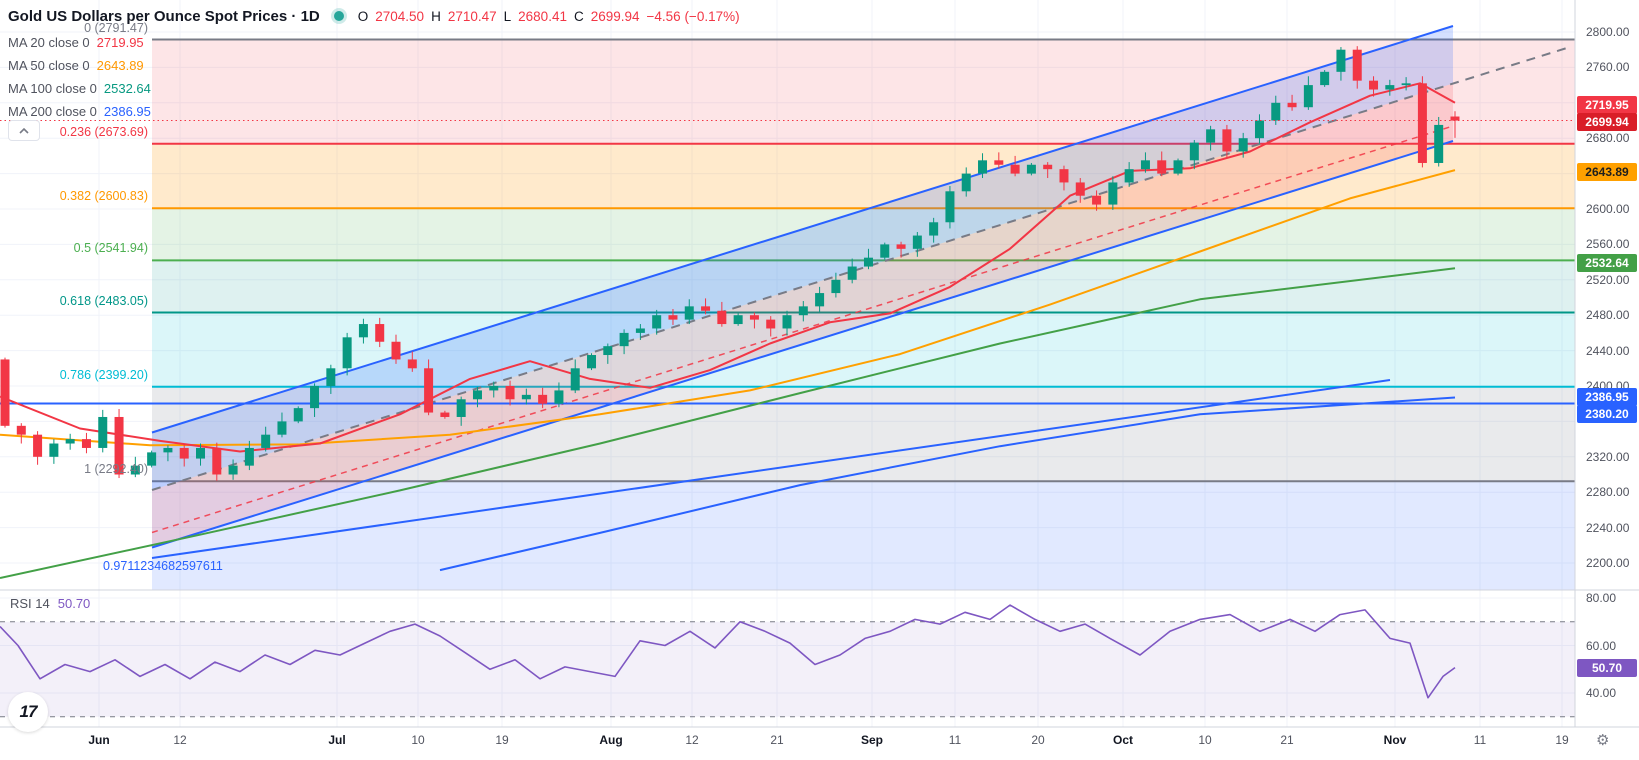 Image resolution: width=1639 pixels, height=760 pixels. I want to click on fib-level-label: 0.382 (2600.83), so click(103, 196).